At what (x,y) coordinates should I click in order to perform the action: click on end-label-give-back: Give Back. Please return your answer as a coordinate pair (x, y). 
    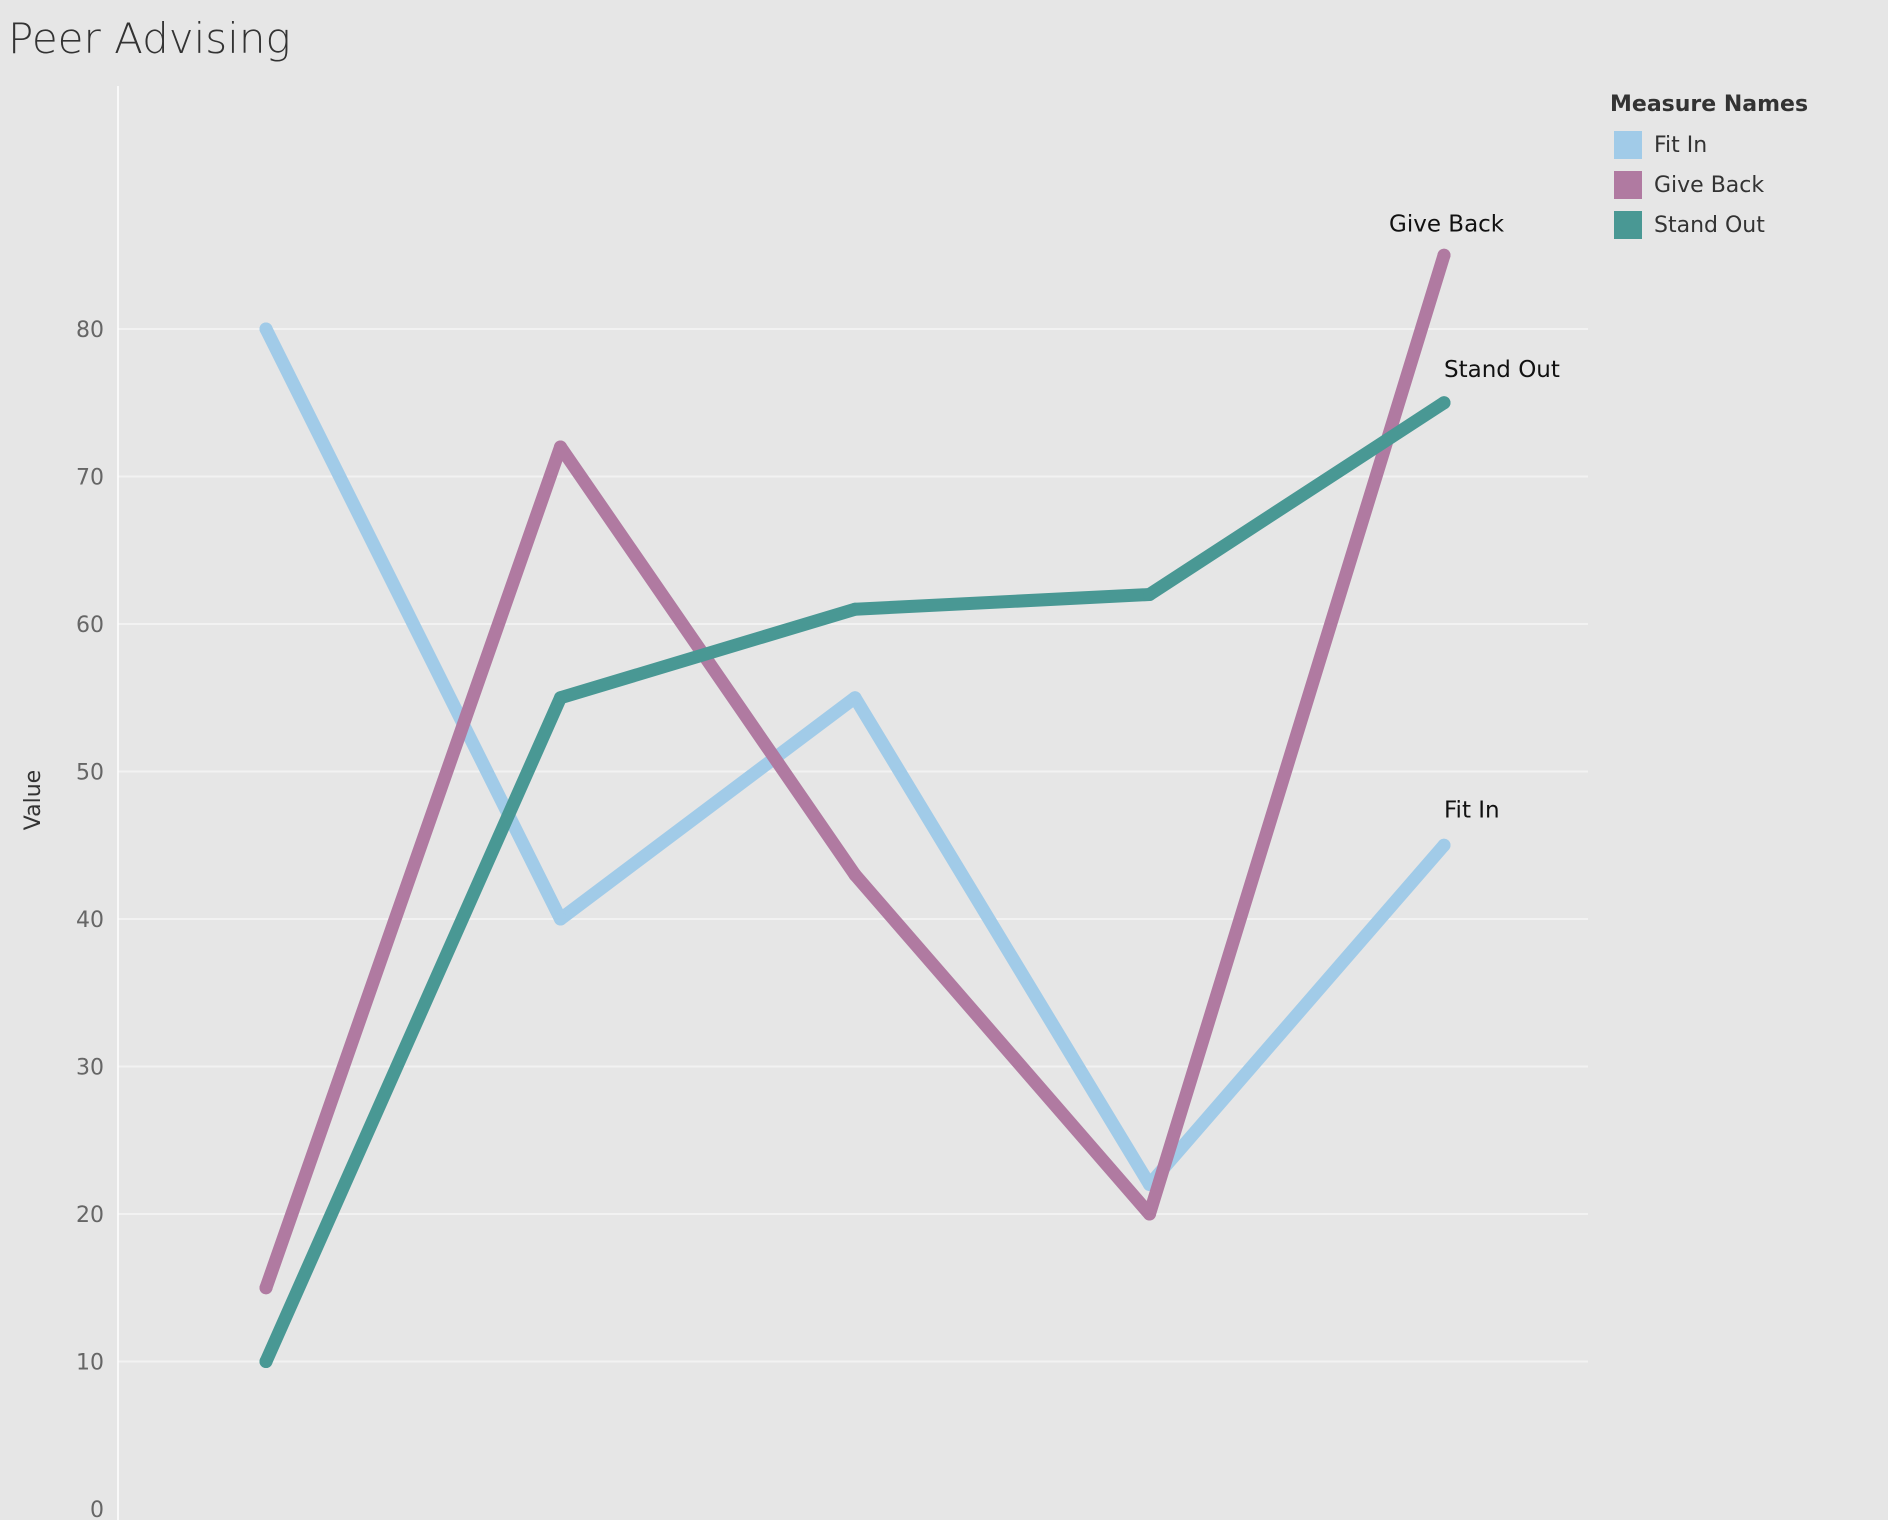
    Looking at the image, I should click on (1447, 224).